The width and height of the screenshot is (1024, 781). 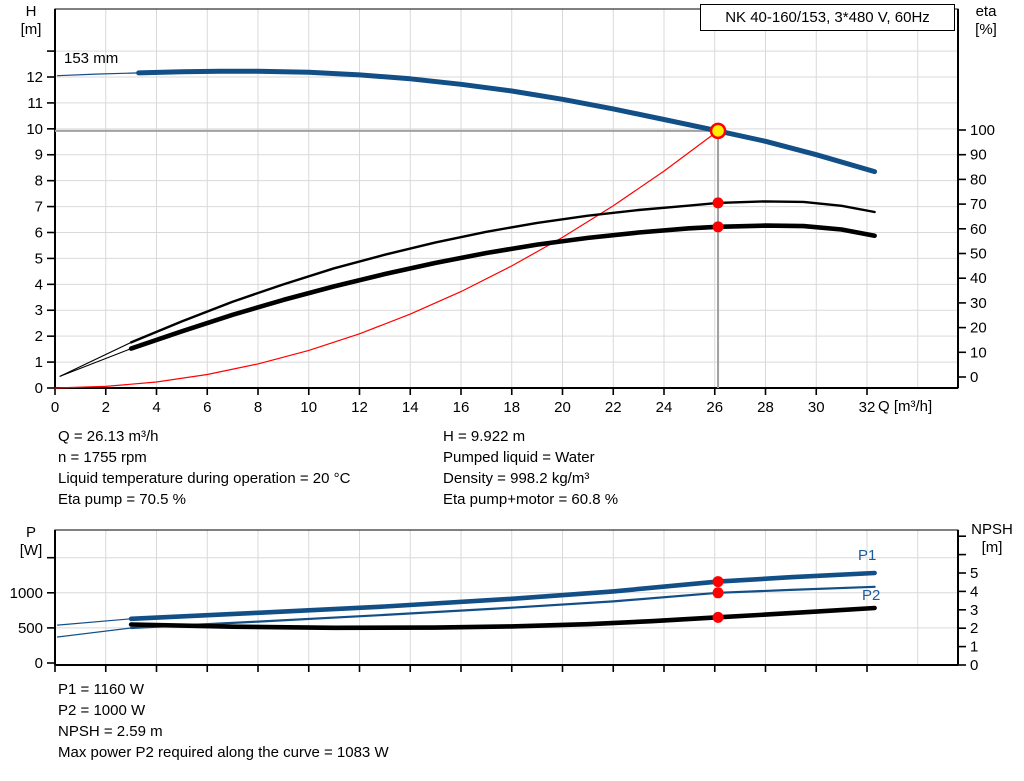 What do you see at coordinates (978, 254) in the screenshot?
I see `y-axis-tick-label: 50` at bounding box center [978, 254].